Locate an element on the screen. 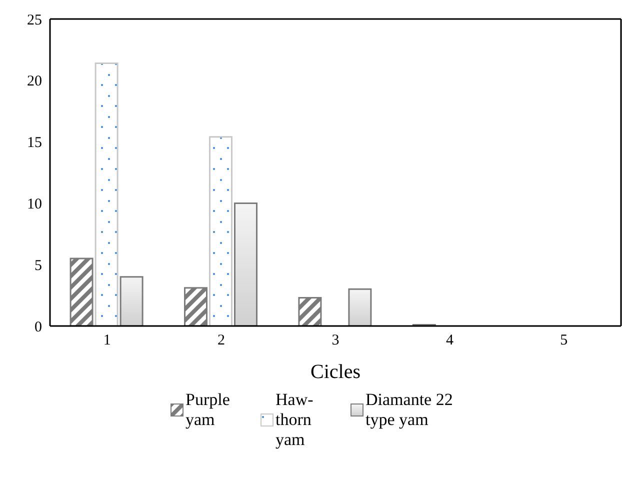 This screenshot has width=622, height=483. x-tick-label: 4 is located at coordinates (450, 340).